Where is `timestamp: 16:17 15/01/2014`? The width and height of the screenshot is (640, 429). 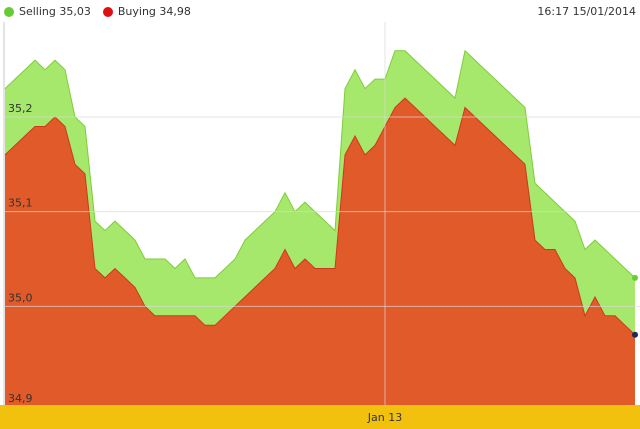 timestamp: 16:17 15/01/2014 is located at coordinates (586, 11).